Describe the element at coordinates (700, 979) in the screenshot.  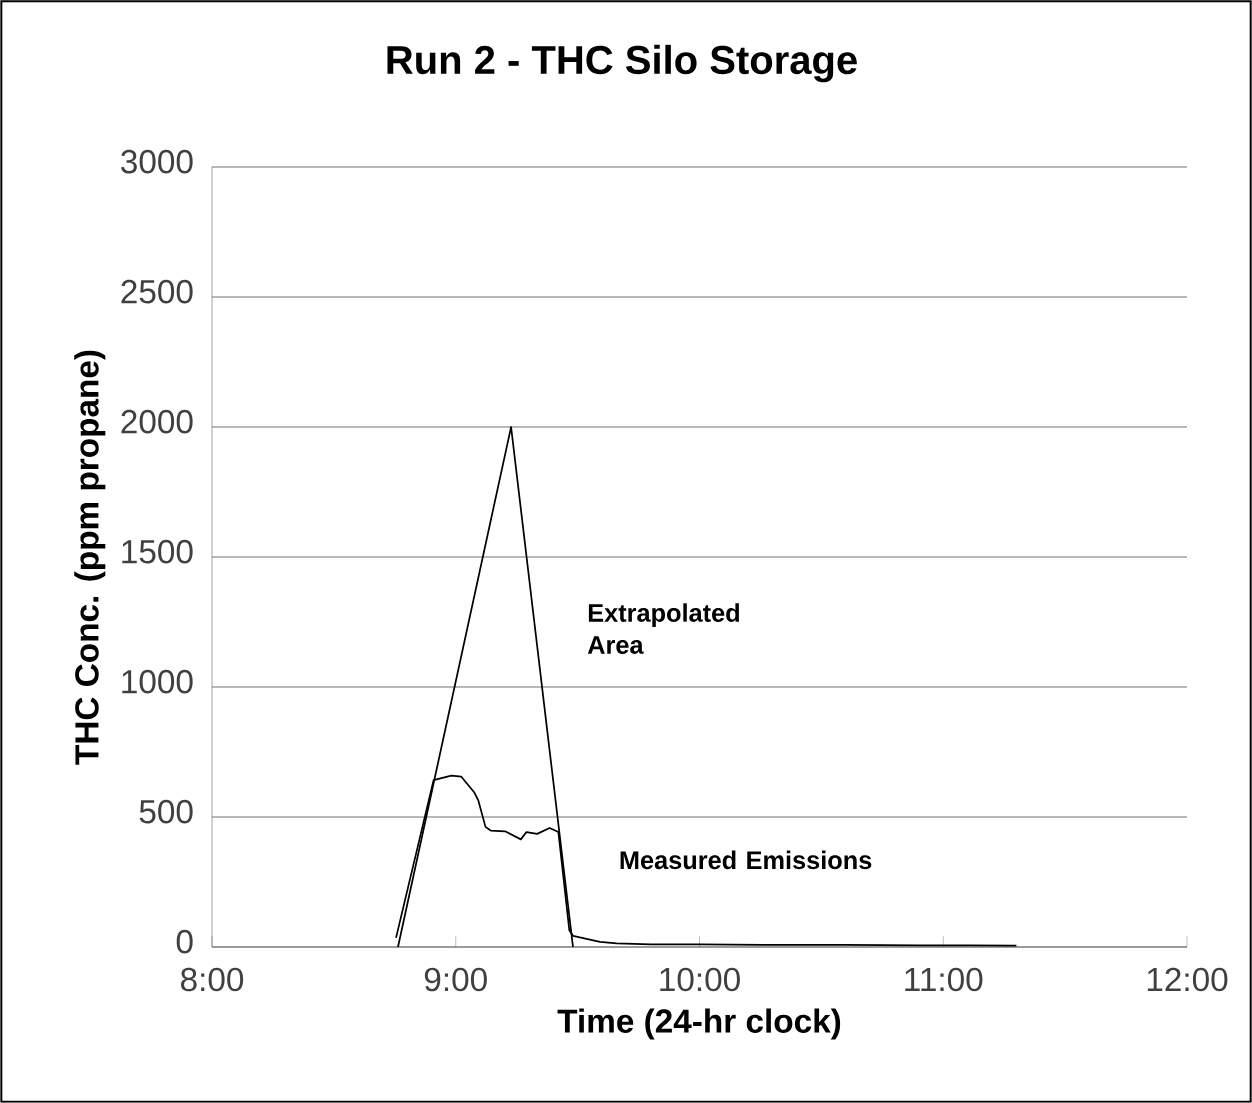
I see `x-tick-label: 10:00` at that location.